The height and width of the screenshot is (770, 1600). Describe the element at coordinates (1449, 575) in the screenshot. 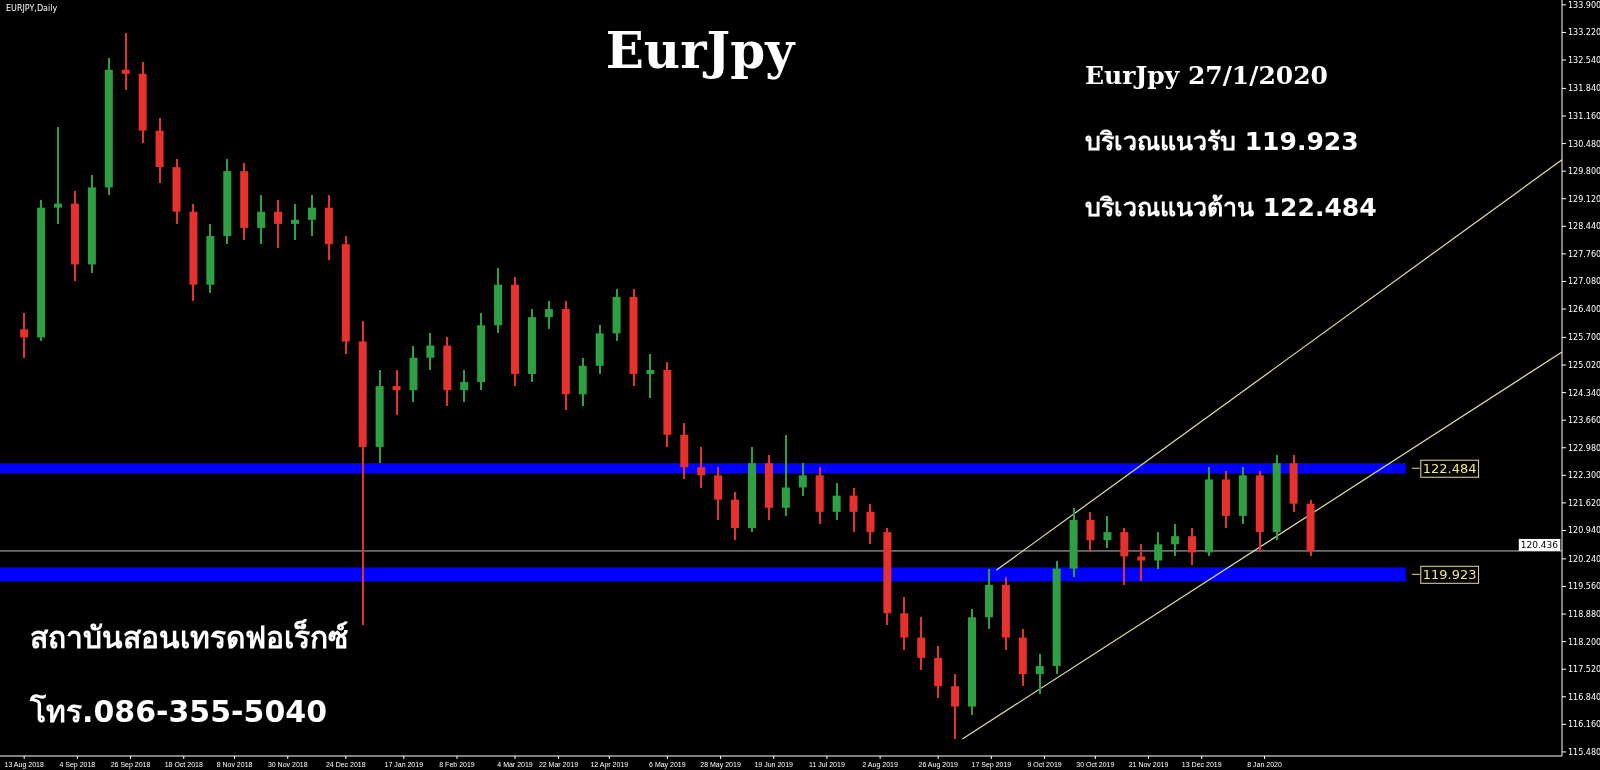

I see `band-label: 119.923` at that location.